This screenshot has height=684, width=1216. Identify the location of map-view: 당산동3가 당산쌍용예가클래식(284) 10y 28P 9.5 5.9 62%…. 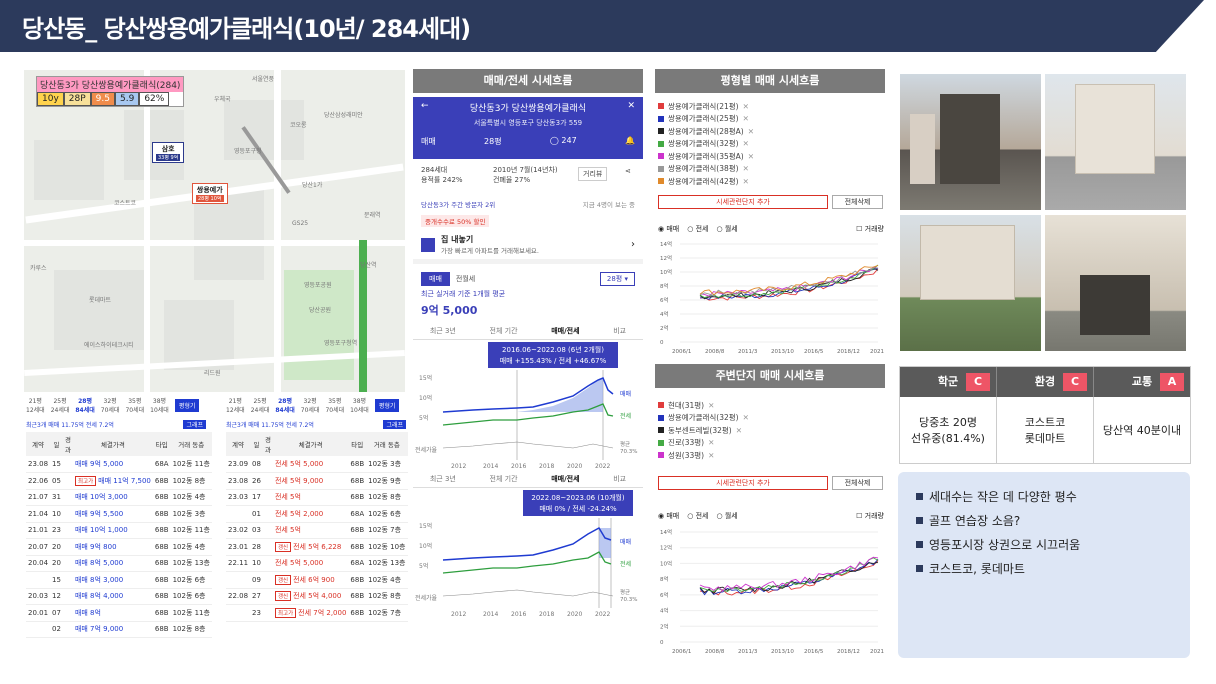
(214, 231).